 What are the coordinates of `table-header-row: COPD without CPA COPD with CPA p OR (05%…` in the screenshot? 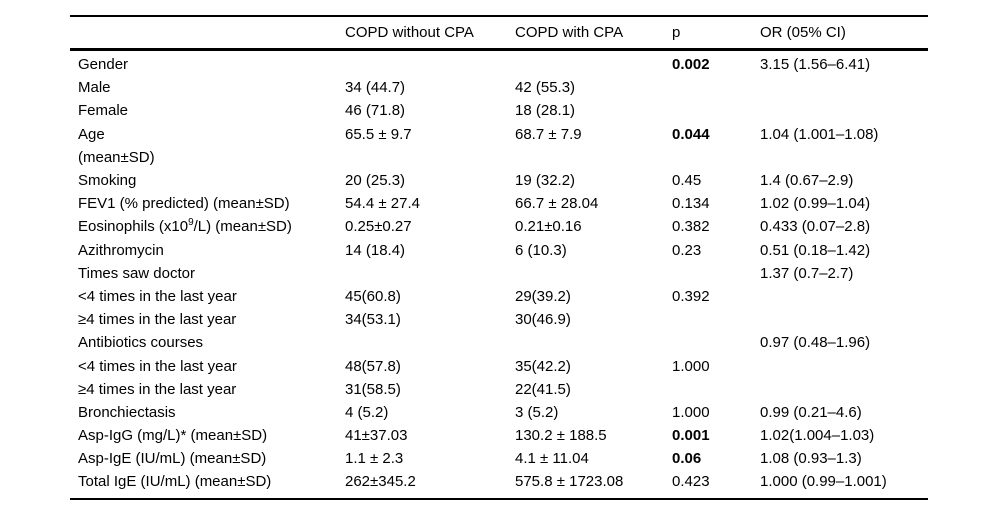 It's located at (499, 34).